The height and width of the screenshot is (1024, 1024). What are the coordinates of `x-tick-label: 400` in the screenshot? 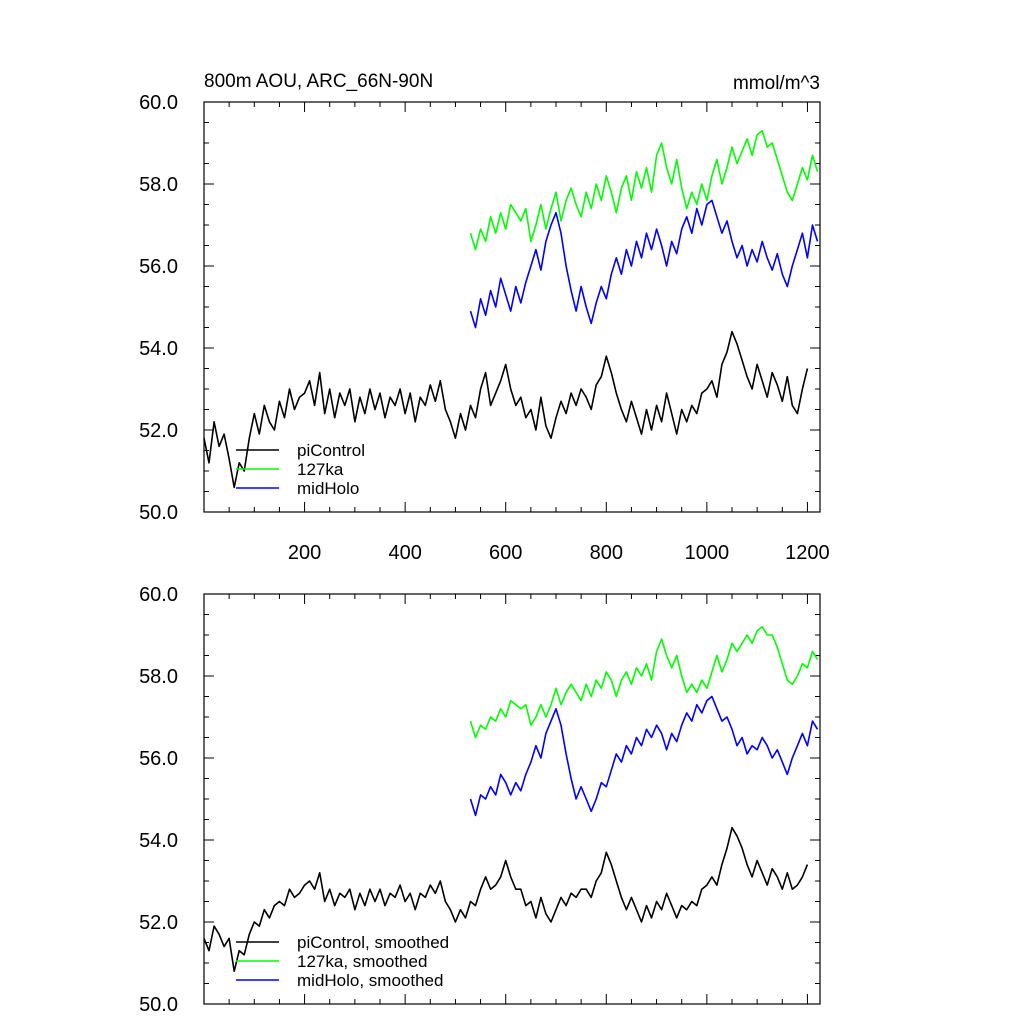 It's located at (404, 553).